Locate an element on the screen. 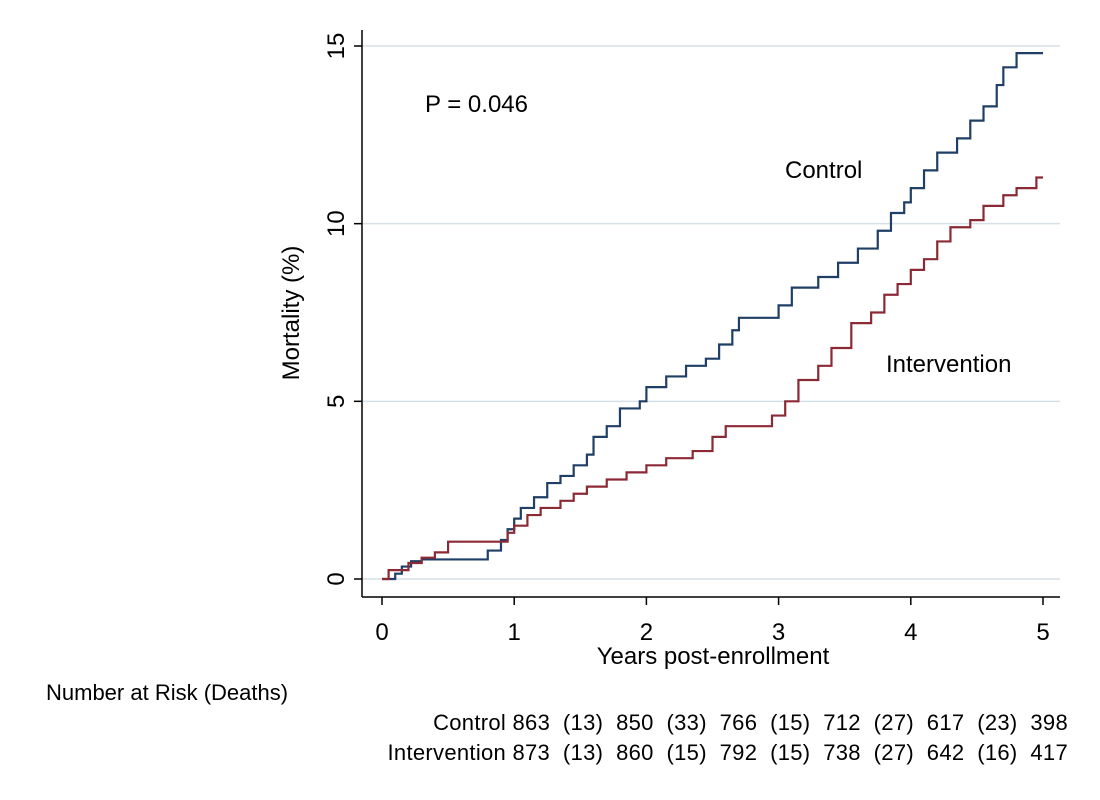  x-tick-label: 3 is located at coordinates (778, 632).